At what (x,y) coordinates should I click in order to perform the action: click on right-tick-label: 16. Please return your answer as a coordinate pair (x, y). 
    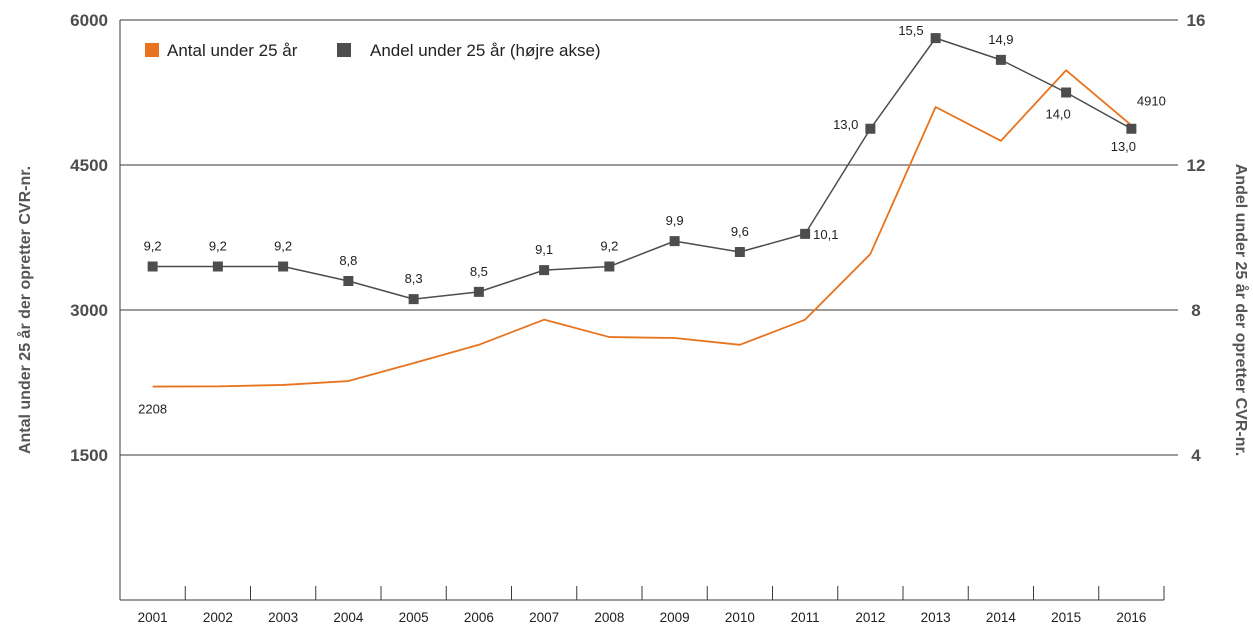
    Looking at the image, I should click on (1196, 20).